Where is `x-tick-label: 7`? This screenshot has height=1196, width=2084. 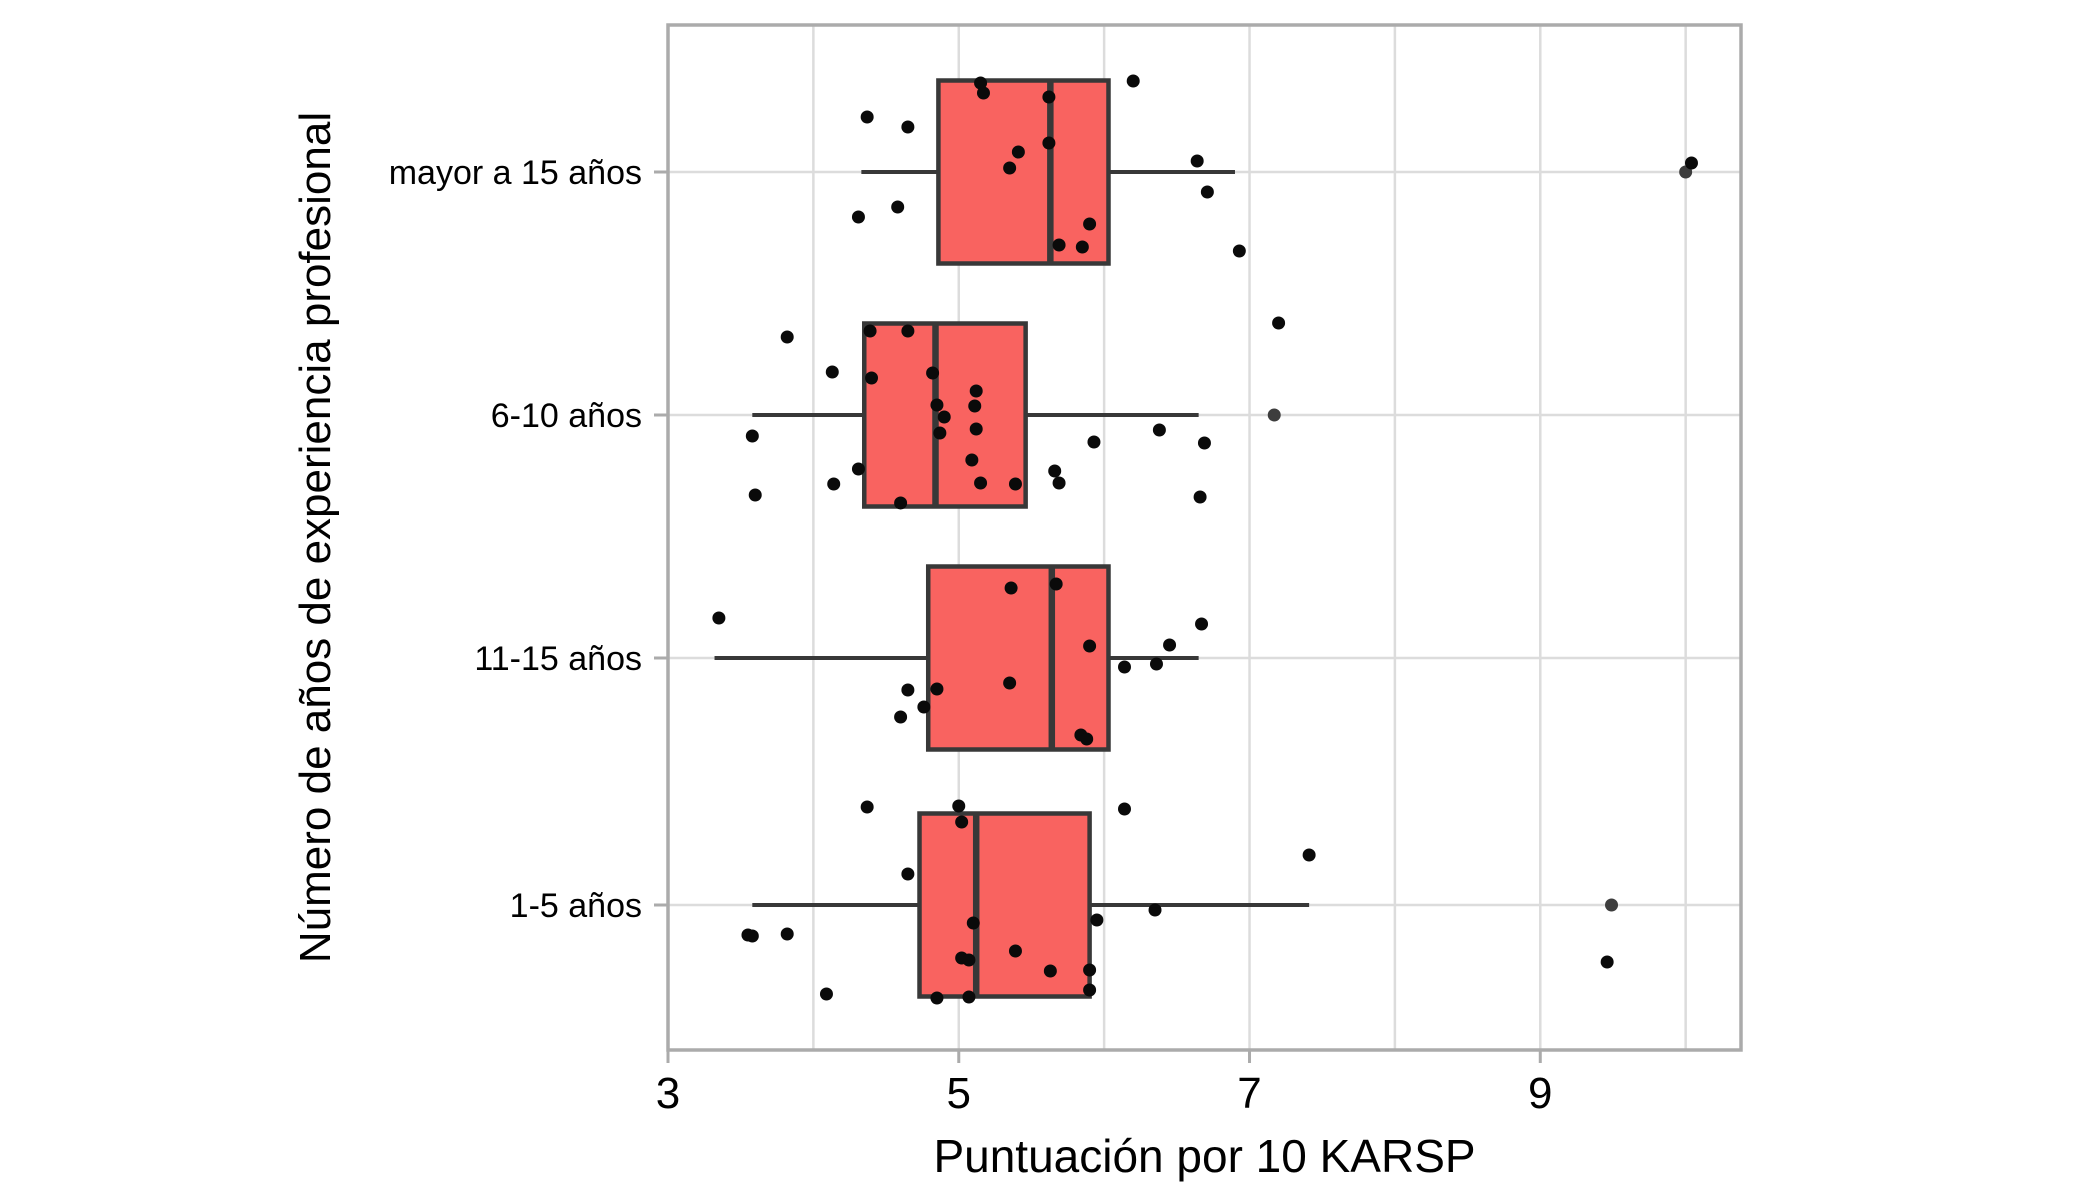 x-tick-label: 7 is located at coordinates (1249, 1093).